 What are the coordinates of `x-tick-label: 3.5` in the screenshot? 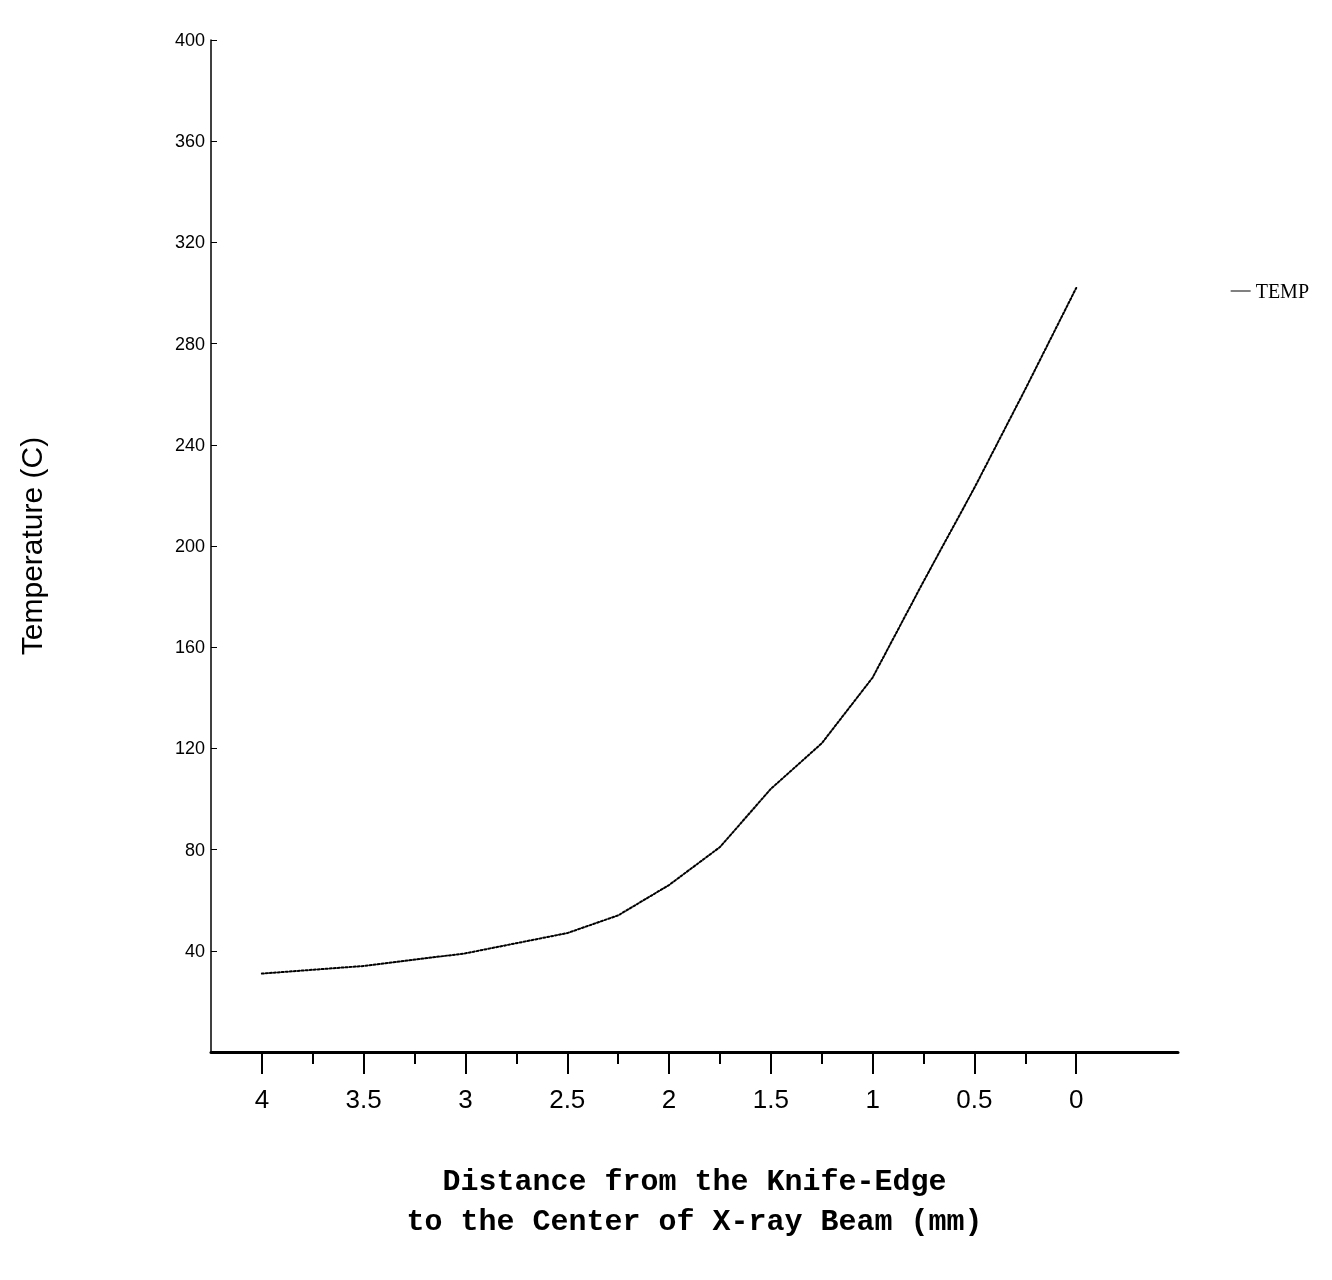 It's located at (363, 1099).